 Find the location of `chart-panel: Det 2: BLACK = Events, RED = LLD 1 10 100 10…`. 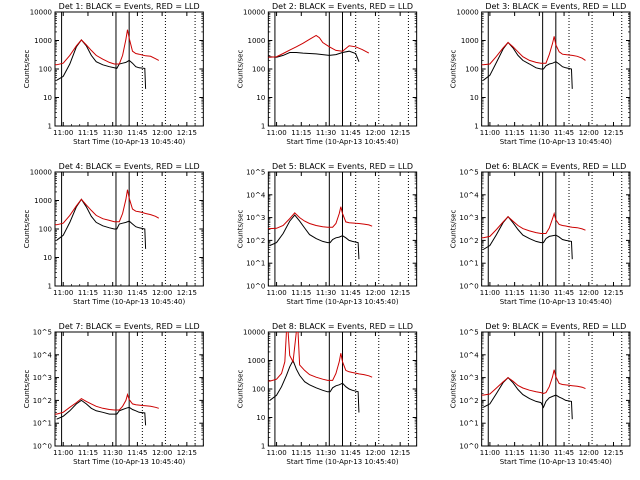

chart-panel: Det 2: BLACK = Events, RED = LLD 1 10 100 10… is located at coordinates (327, 74).